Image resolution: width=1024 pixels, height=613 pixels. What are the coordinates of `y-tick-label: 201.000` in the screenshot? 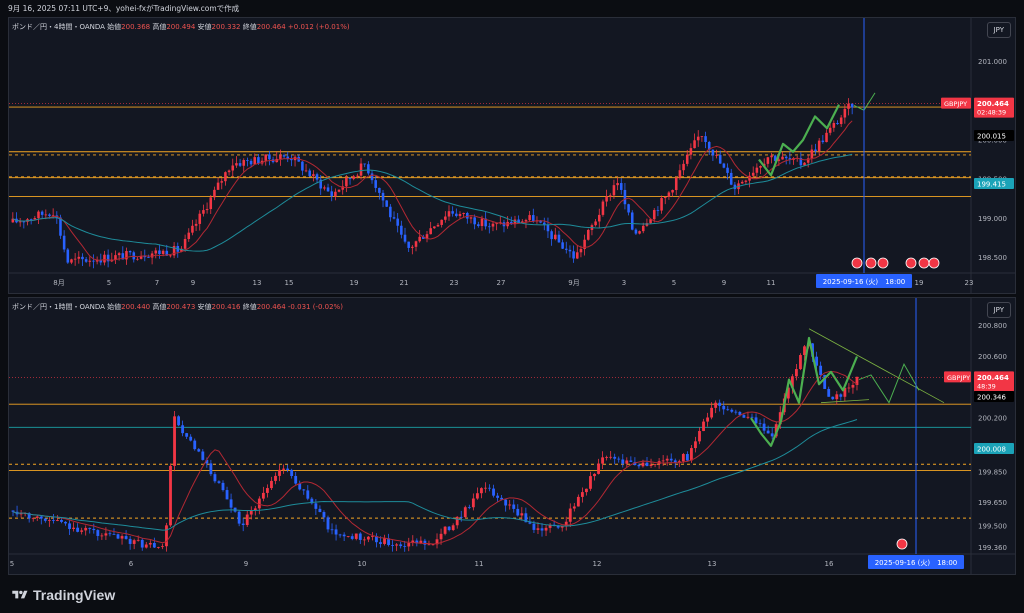 It's located at (992, 62).